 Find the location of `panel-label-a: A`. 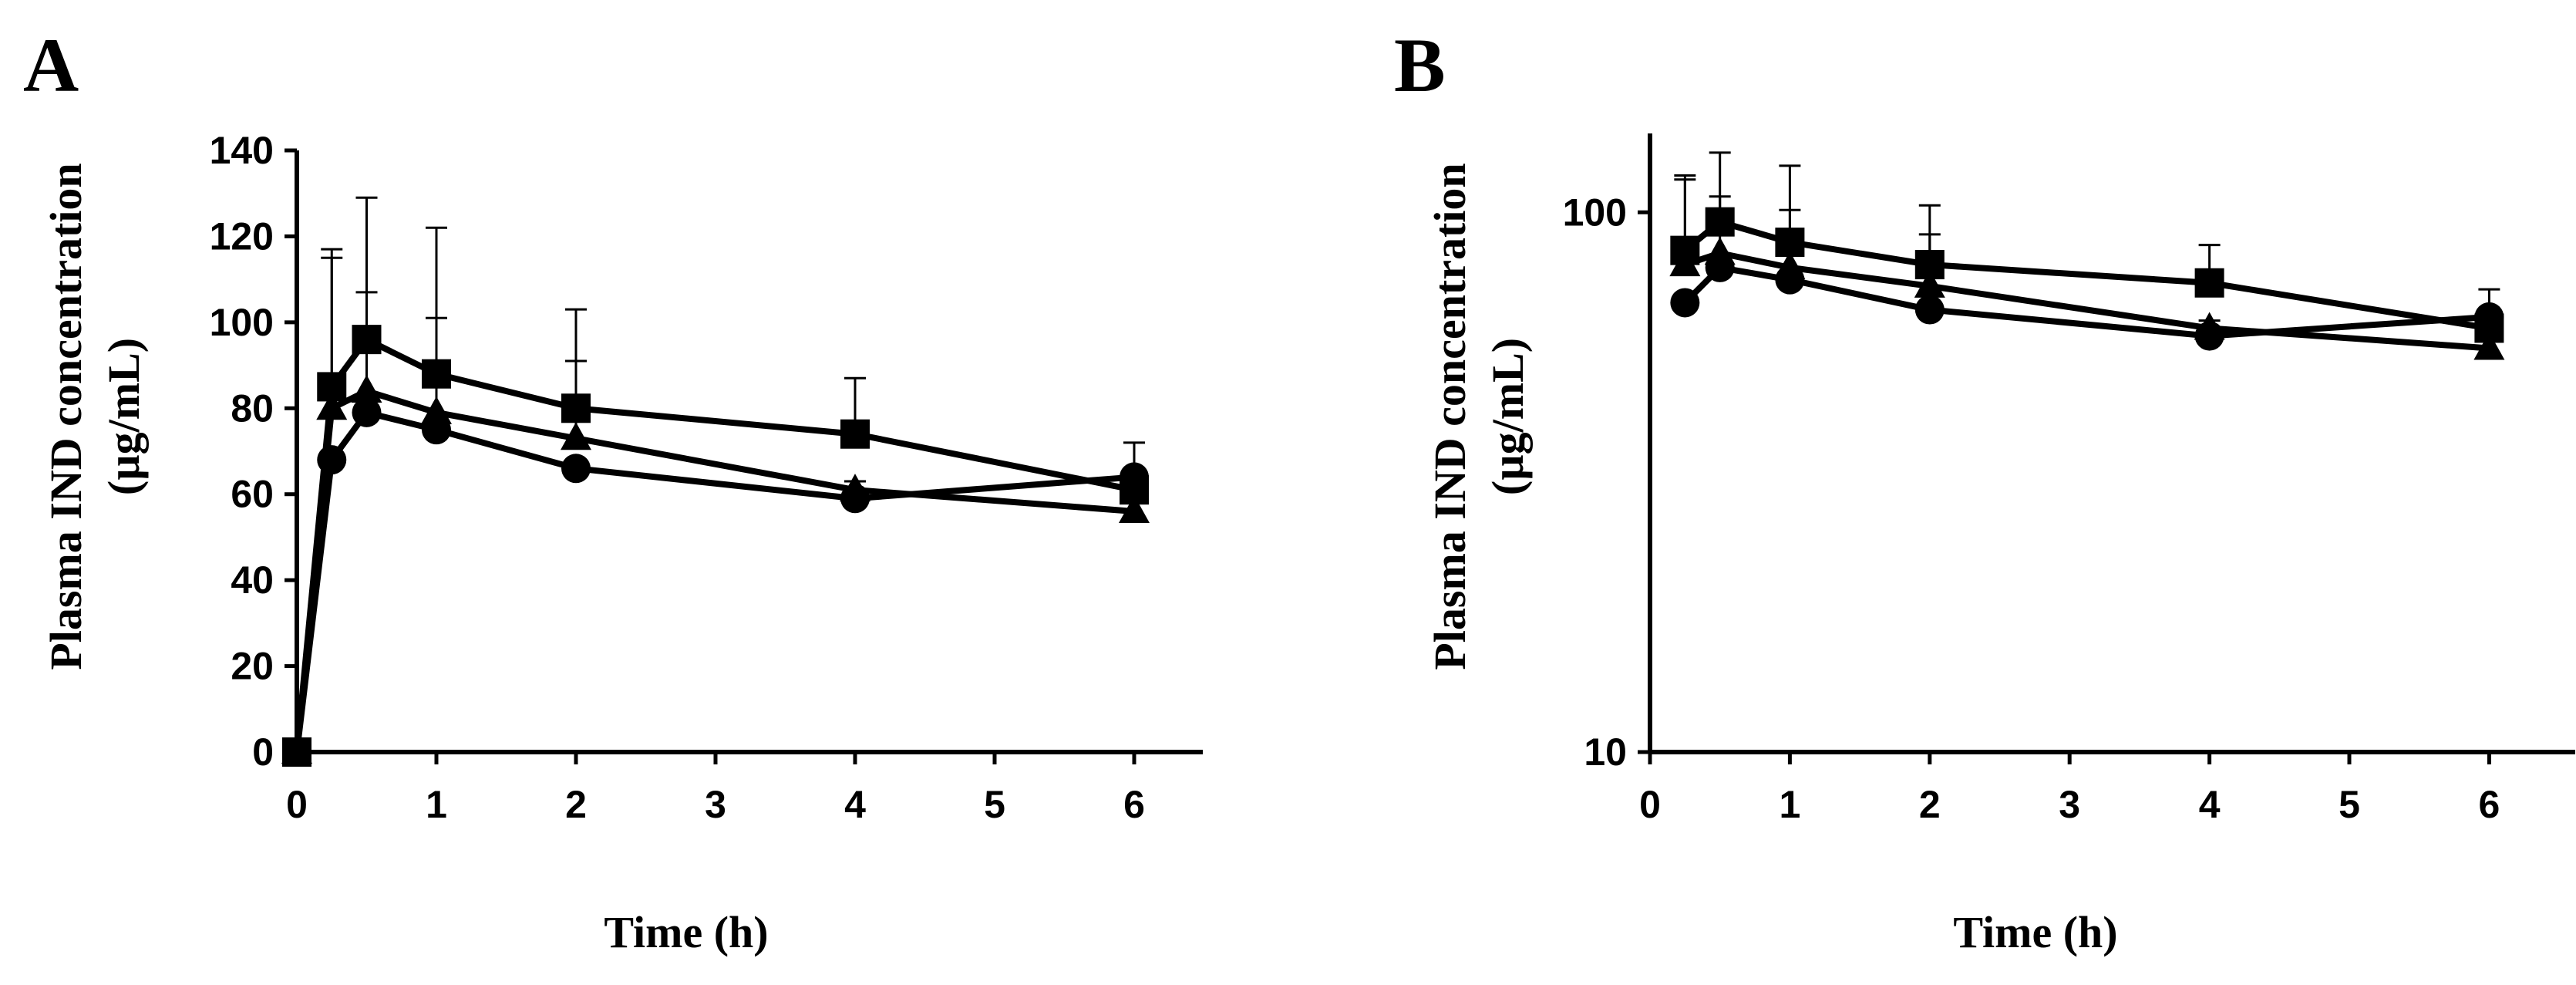

panel-label-a: A is located at coordinates (51, 65).